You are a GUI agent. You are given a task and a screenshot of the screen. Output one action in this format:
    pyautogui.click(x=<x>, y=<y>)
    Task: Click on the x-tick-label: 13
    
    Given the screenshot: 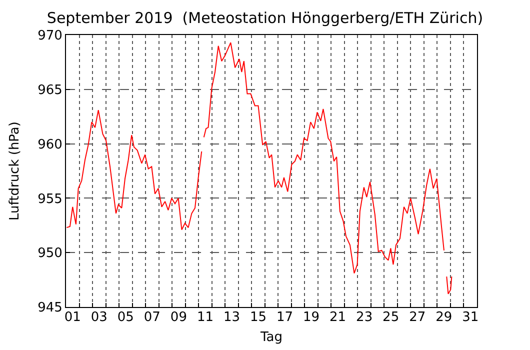 What is the action you would take?
    pyautogui.click(x=231, y=317)
    